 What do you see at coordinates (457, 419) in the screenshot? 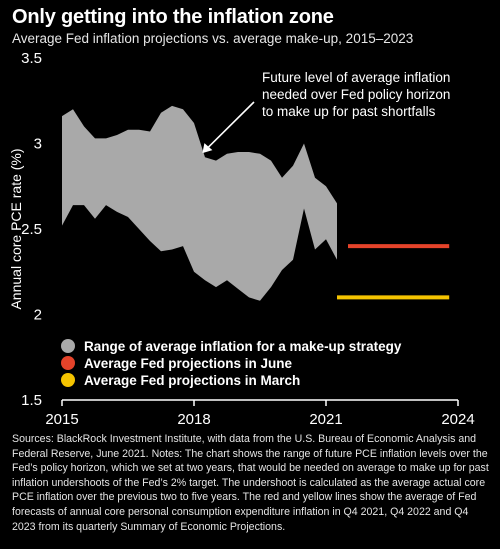
I see `x-tick-label: 2024` at bounding box center [457, 419].